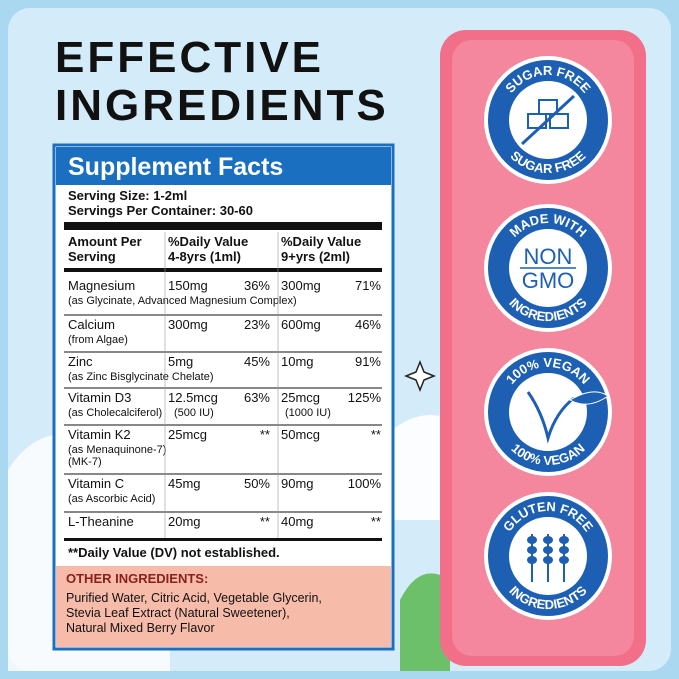 The width and height of the screenshot is (679, 679). I want to click on amount: 40mg, so click(297, 521).